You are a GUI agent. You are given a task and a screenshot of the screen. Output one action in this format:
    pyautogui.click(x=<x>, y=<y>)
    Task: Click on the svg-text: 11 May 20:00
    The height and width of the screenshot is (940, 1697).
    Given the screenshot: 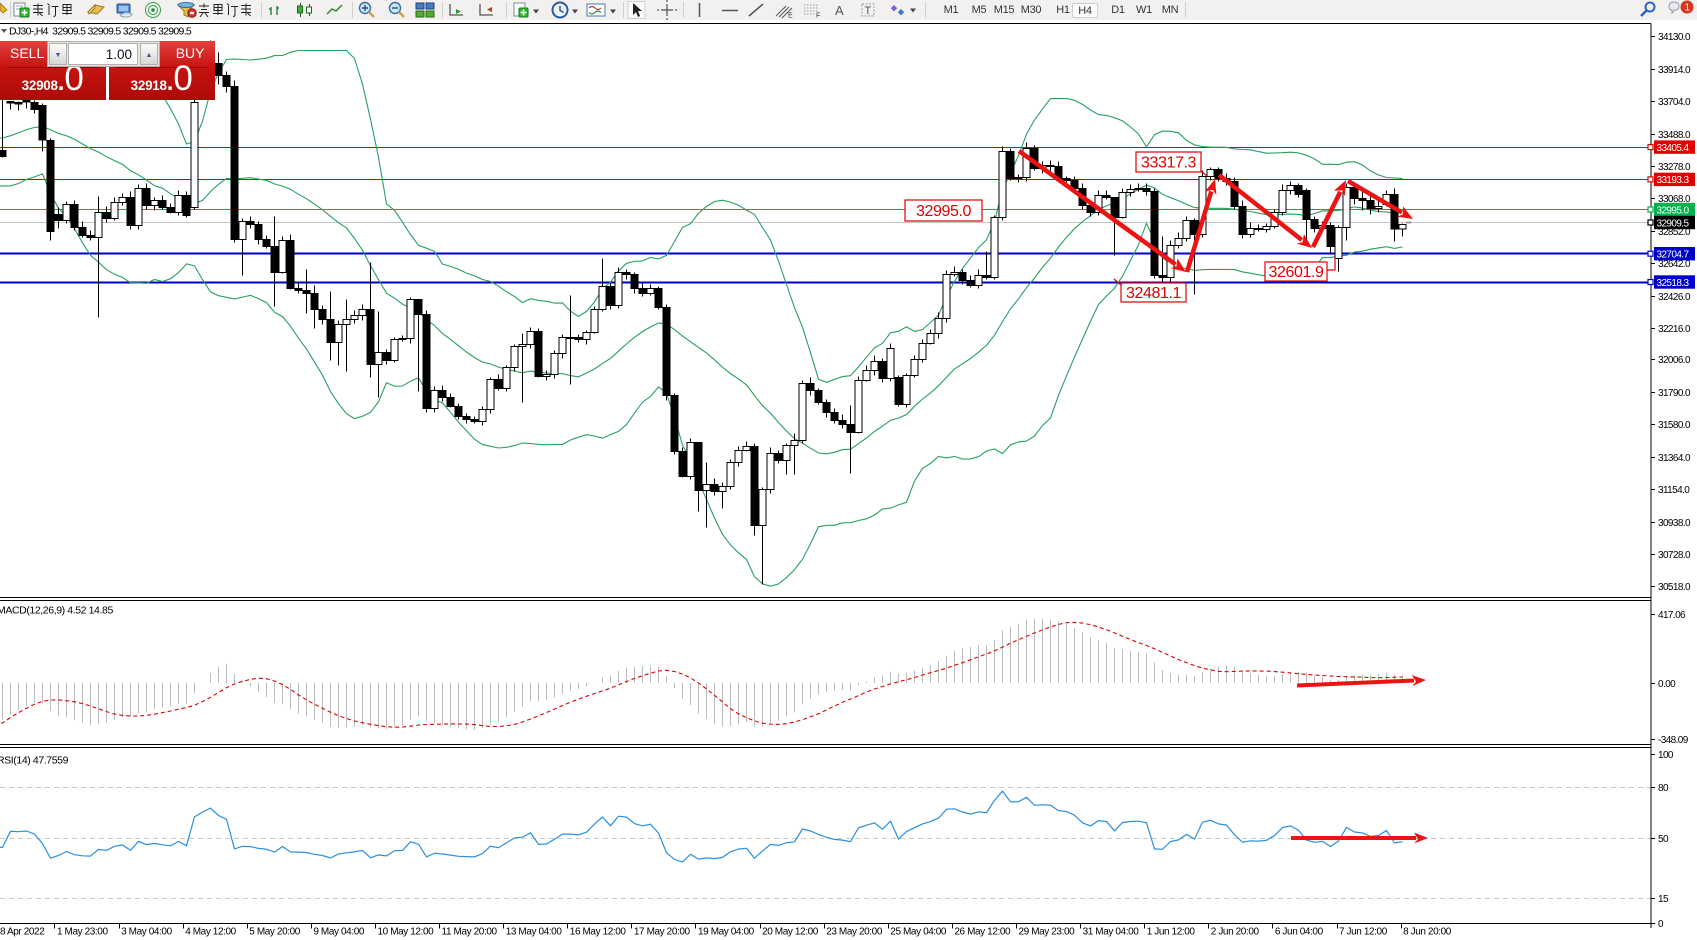 What is the action you would take?
    pyautogui.click(x=470, y=932)
    